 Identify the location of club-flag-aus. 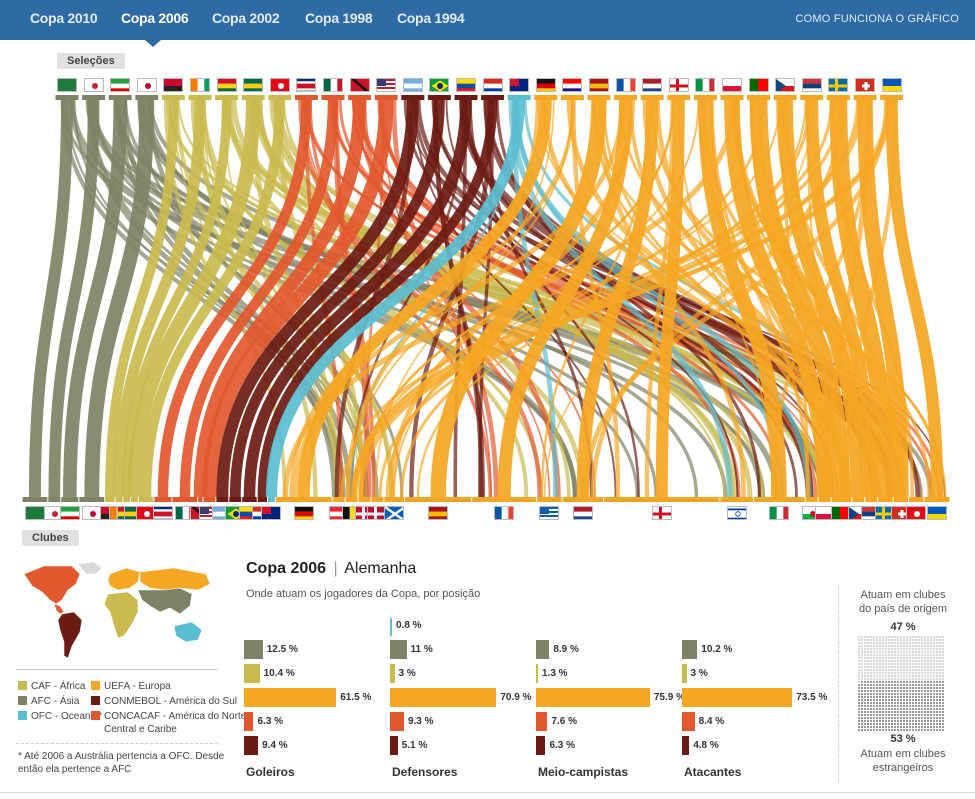
(271, 513).